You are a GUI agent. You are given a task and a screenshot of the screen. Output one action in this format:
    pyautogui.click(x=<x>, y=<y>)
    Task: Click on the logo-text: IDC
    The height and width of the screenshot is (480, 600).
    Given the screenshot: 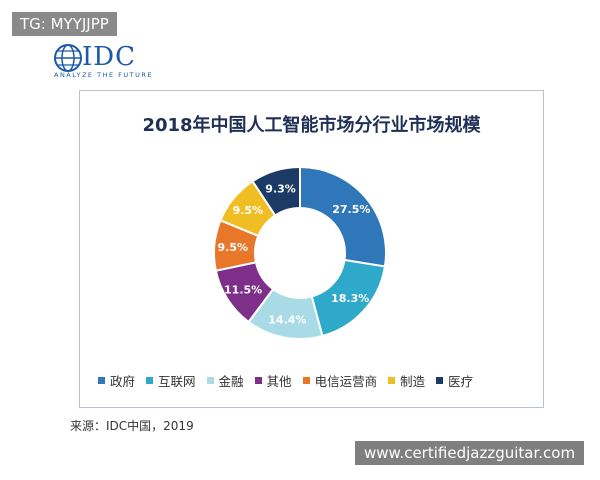 What is the action you would take?
    pyautogui.click(x=109, y=57)
    